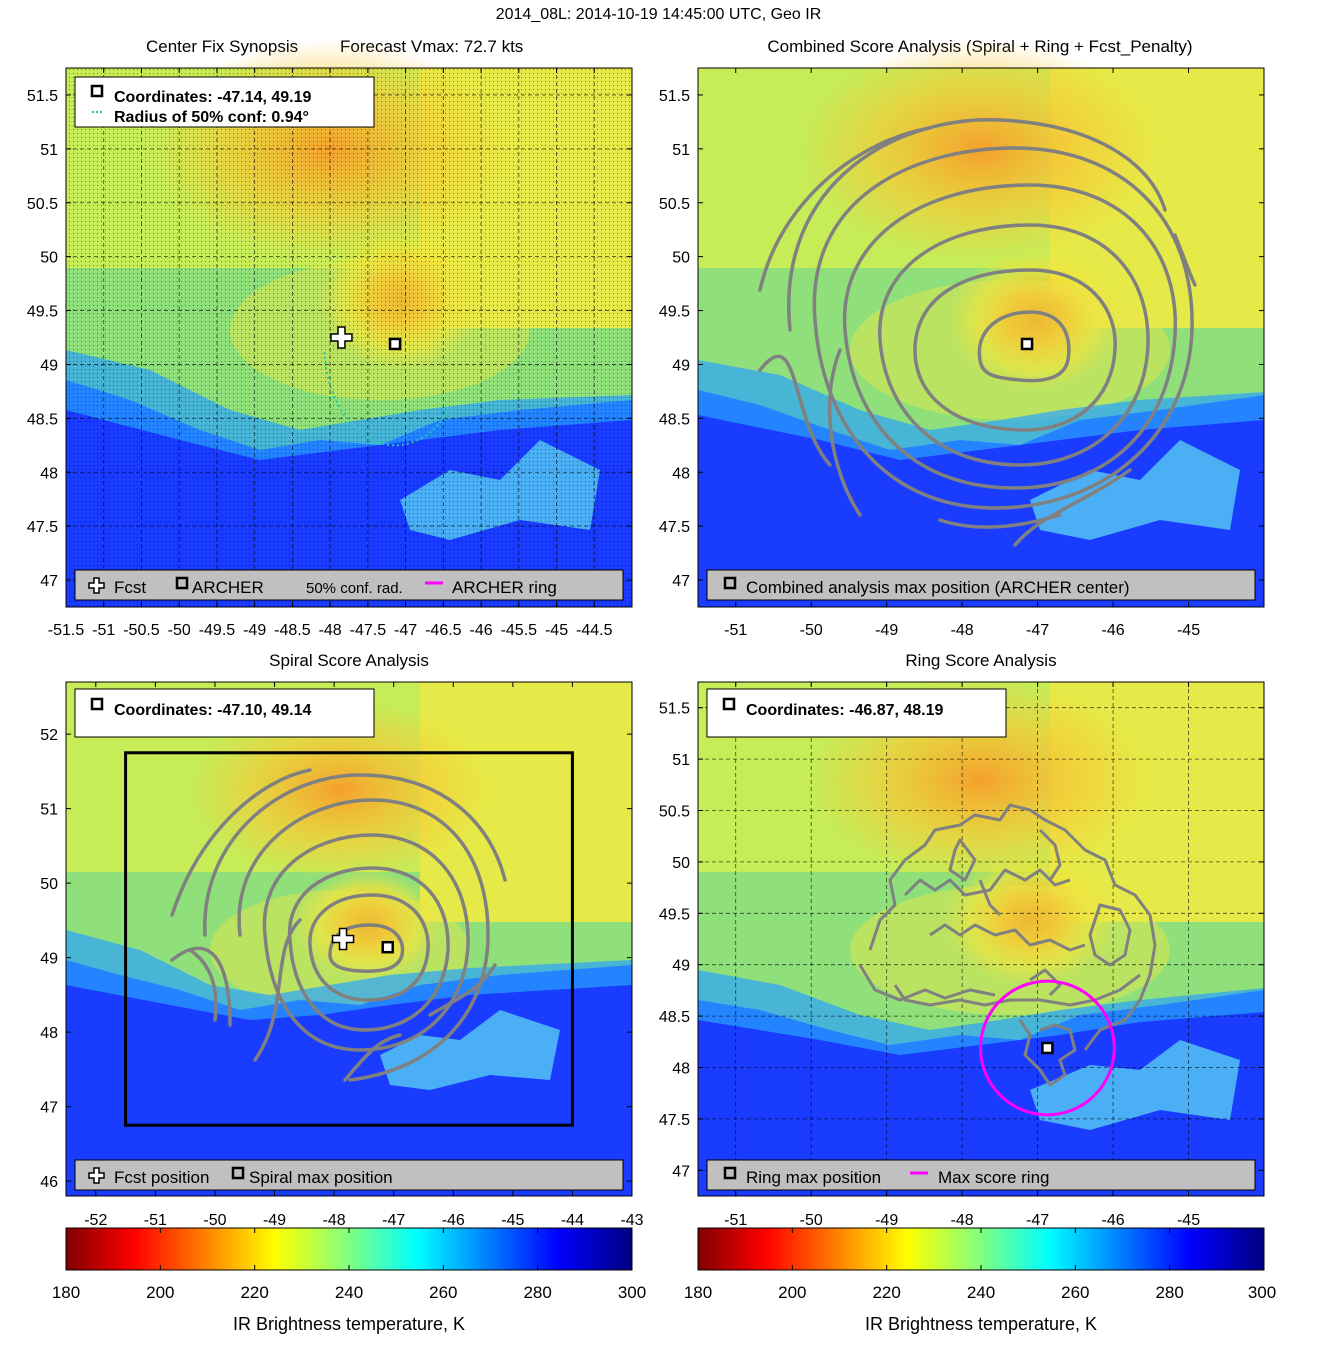 The width and height of the screenshot is (1317, 1350). I want to click on x-tick-label: -49.5, so click(217, 630).